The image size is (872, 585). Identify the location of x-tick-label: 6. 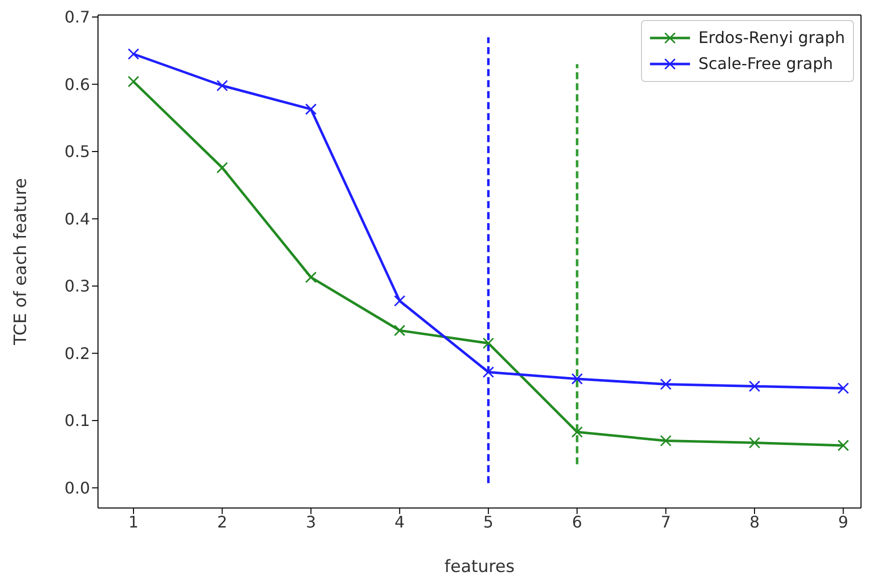
(577, 522).